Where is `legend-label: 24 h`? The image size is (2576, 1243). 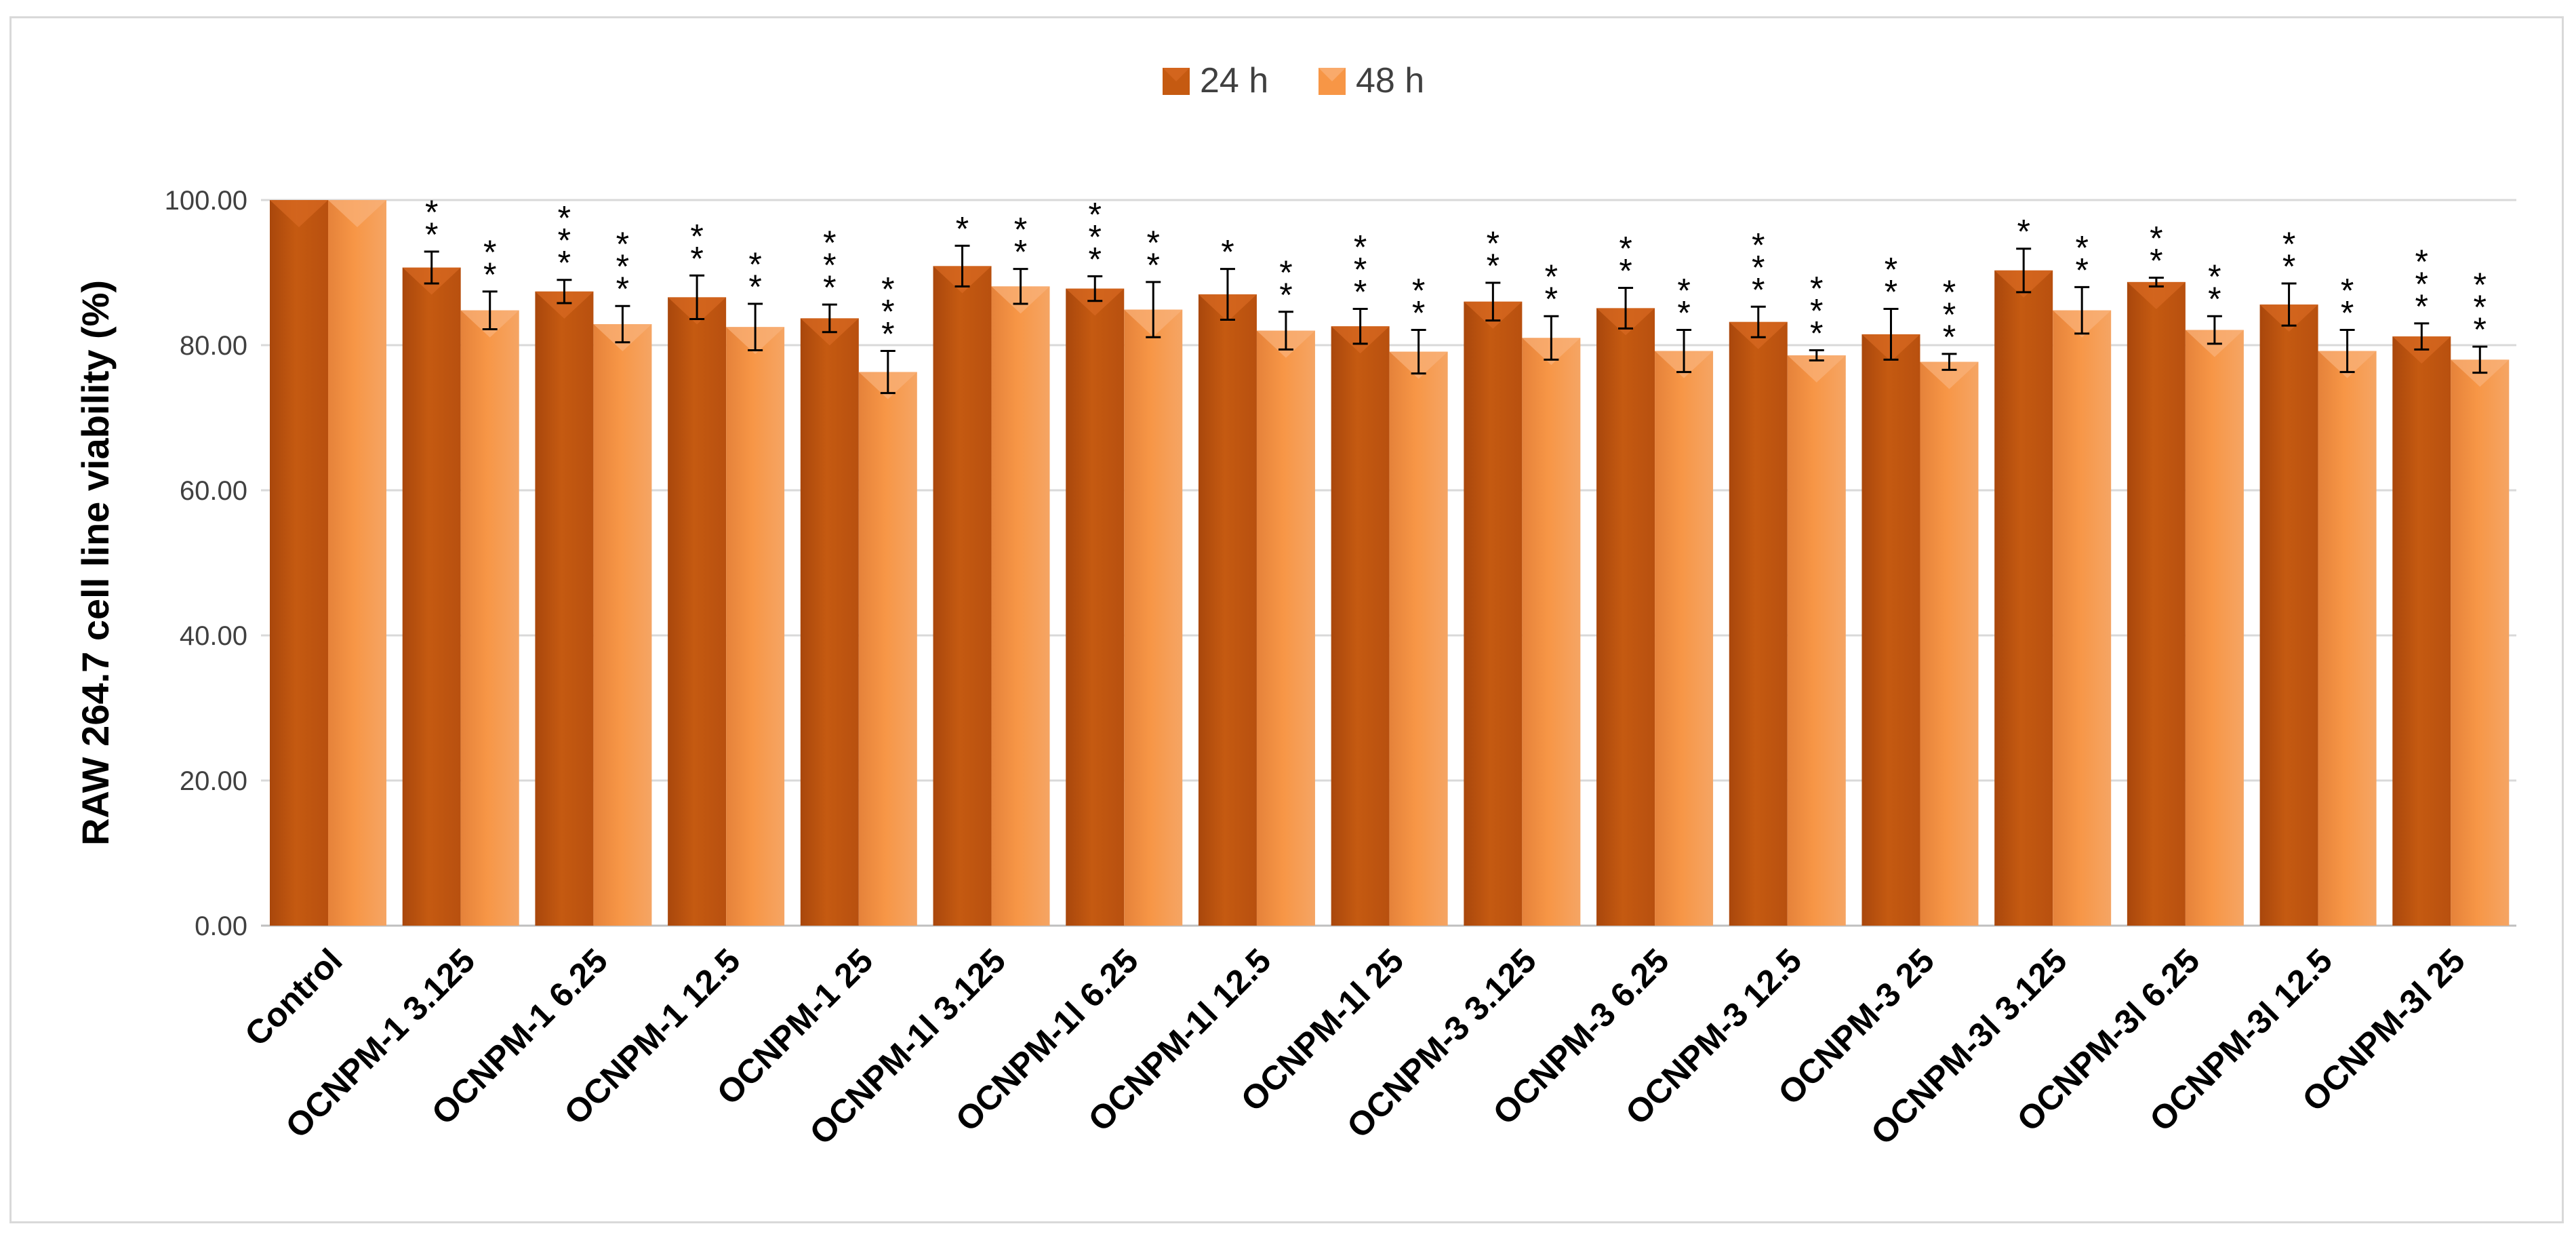 legend-label: 24 h is located at coordinates (1234, 80).